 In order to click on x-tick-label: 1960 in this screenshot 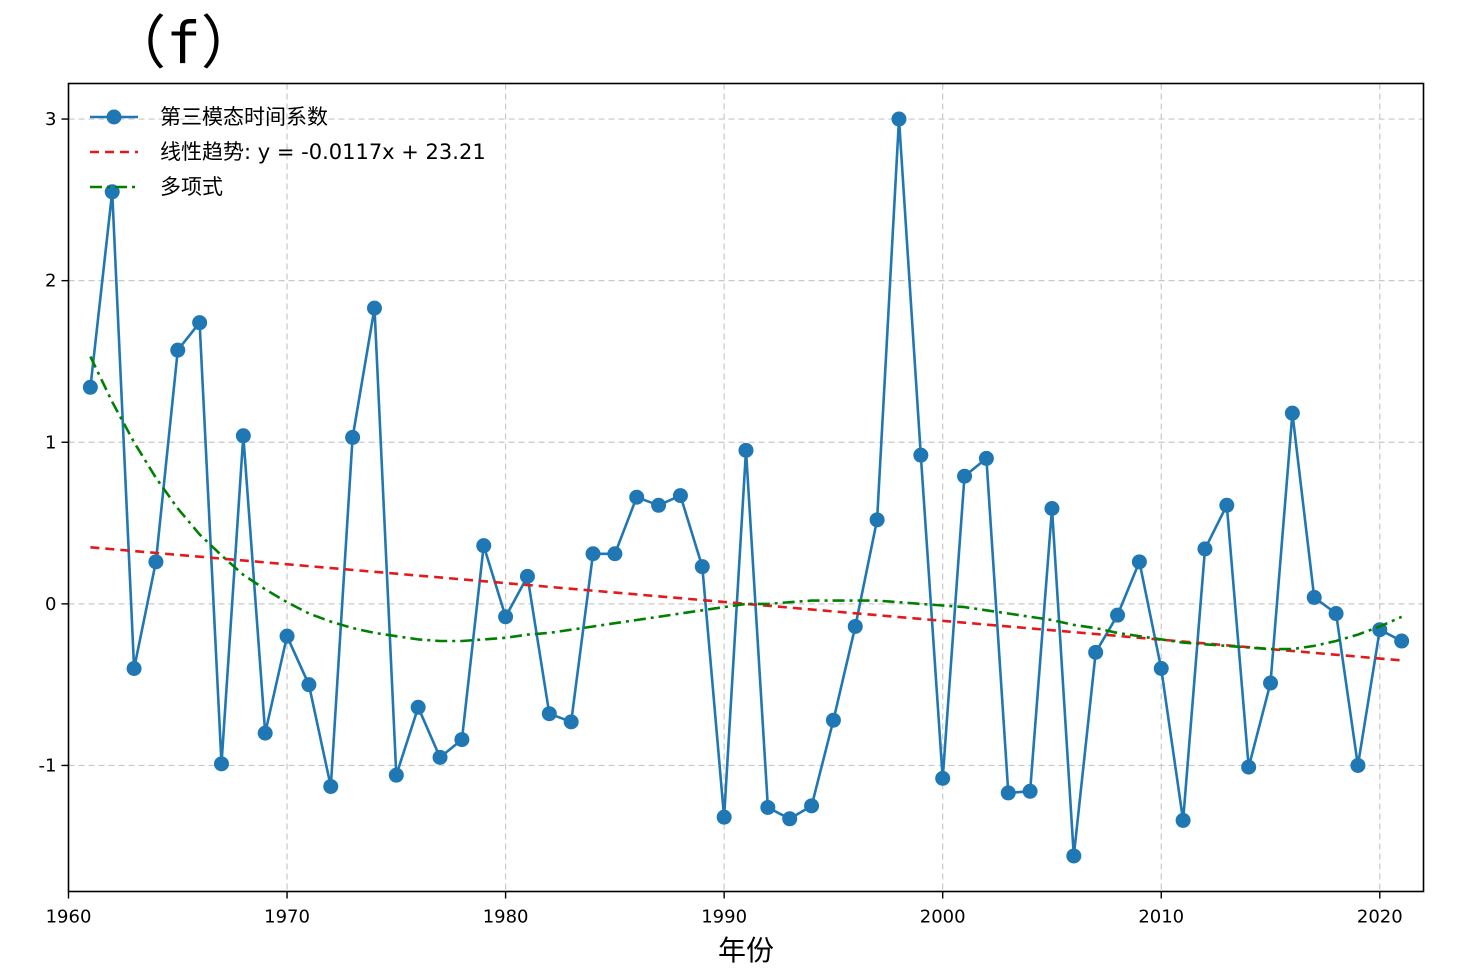, I will do `click(69, 917)`.